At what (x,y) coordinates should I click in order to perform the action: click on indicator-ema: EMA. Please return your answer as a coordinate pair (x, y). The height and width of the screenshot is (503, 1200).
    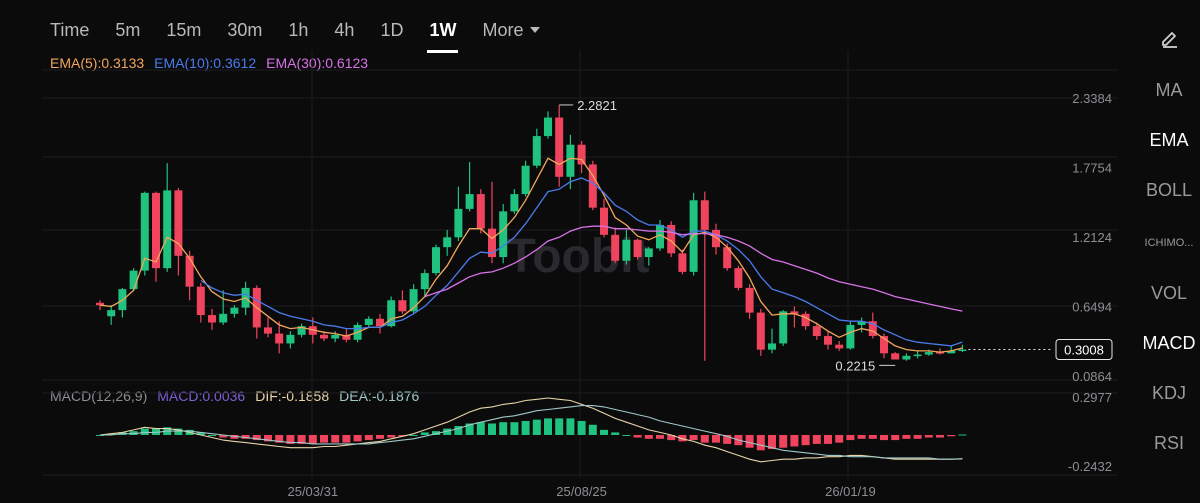
    Looking at the image, I should click on (1169, 140).